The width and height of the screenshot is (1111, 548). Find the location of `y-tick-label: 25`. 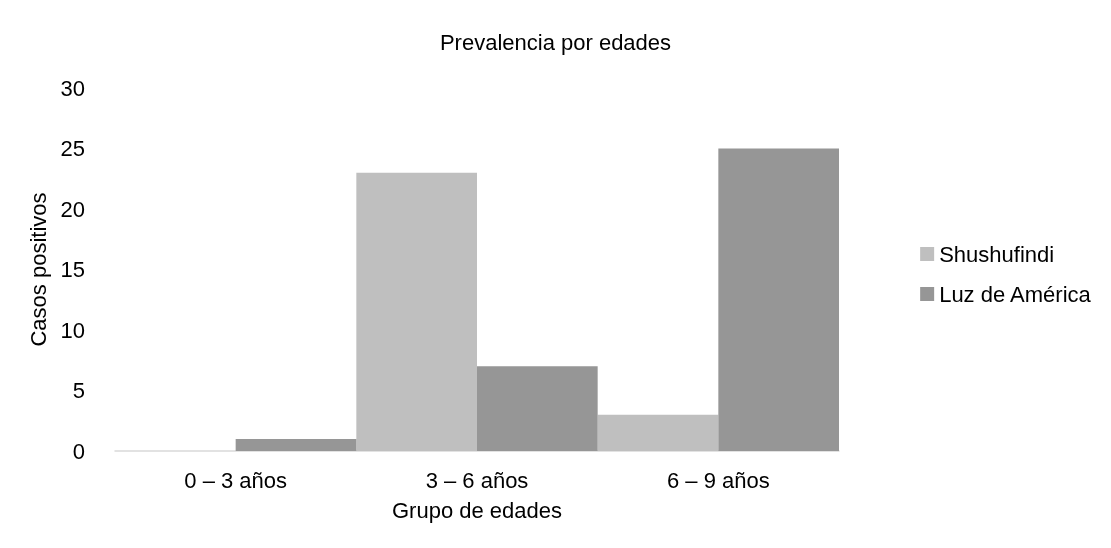

y-tick-label: 25 is located at coordinates (72, 148).